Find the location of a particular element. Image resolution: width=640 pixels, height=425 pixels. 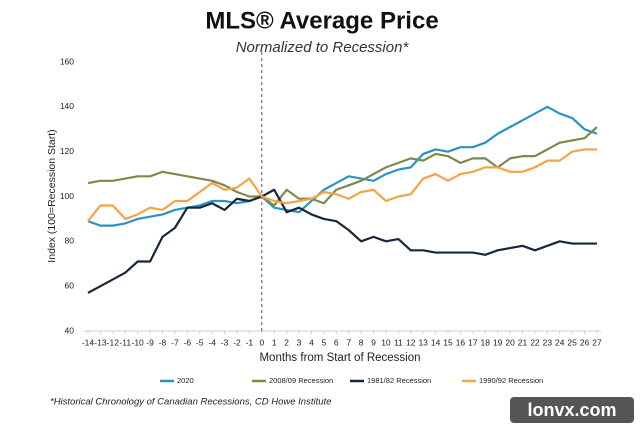

legend-label: 2008/09 Recession is located at coordinates (301, 380).